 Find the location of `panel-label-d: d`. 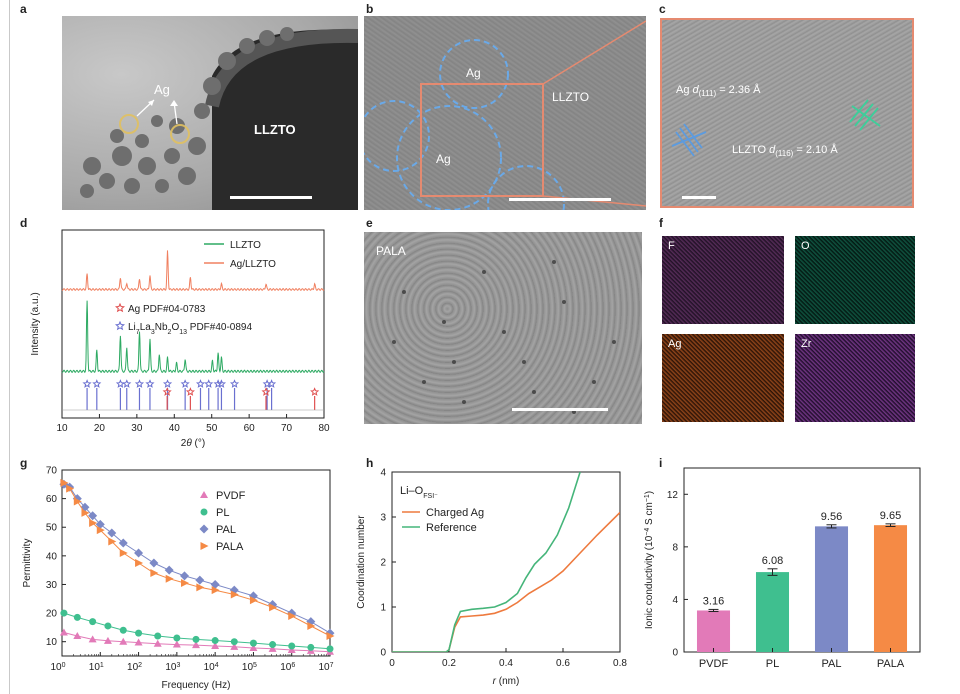

panel-label-d: d is located at coordinates (24, 223).